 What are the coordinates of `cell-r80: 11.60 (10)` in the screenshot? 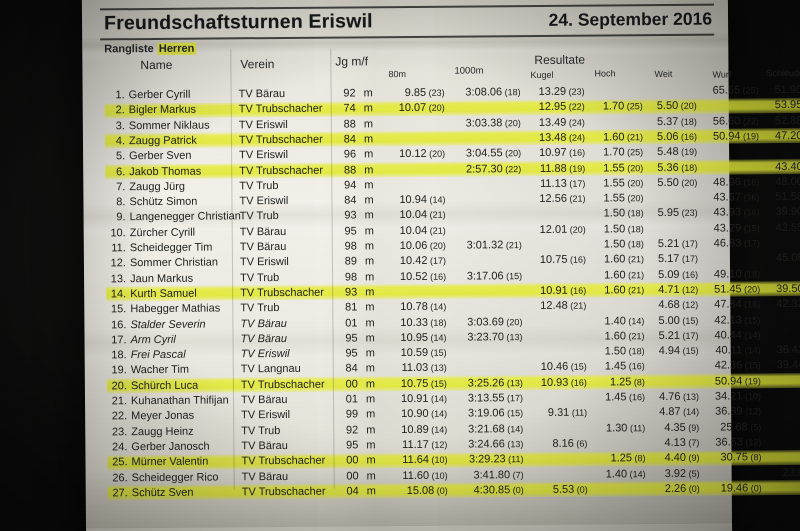 It's located at (425, 475).